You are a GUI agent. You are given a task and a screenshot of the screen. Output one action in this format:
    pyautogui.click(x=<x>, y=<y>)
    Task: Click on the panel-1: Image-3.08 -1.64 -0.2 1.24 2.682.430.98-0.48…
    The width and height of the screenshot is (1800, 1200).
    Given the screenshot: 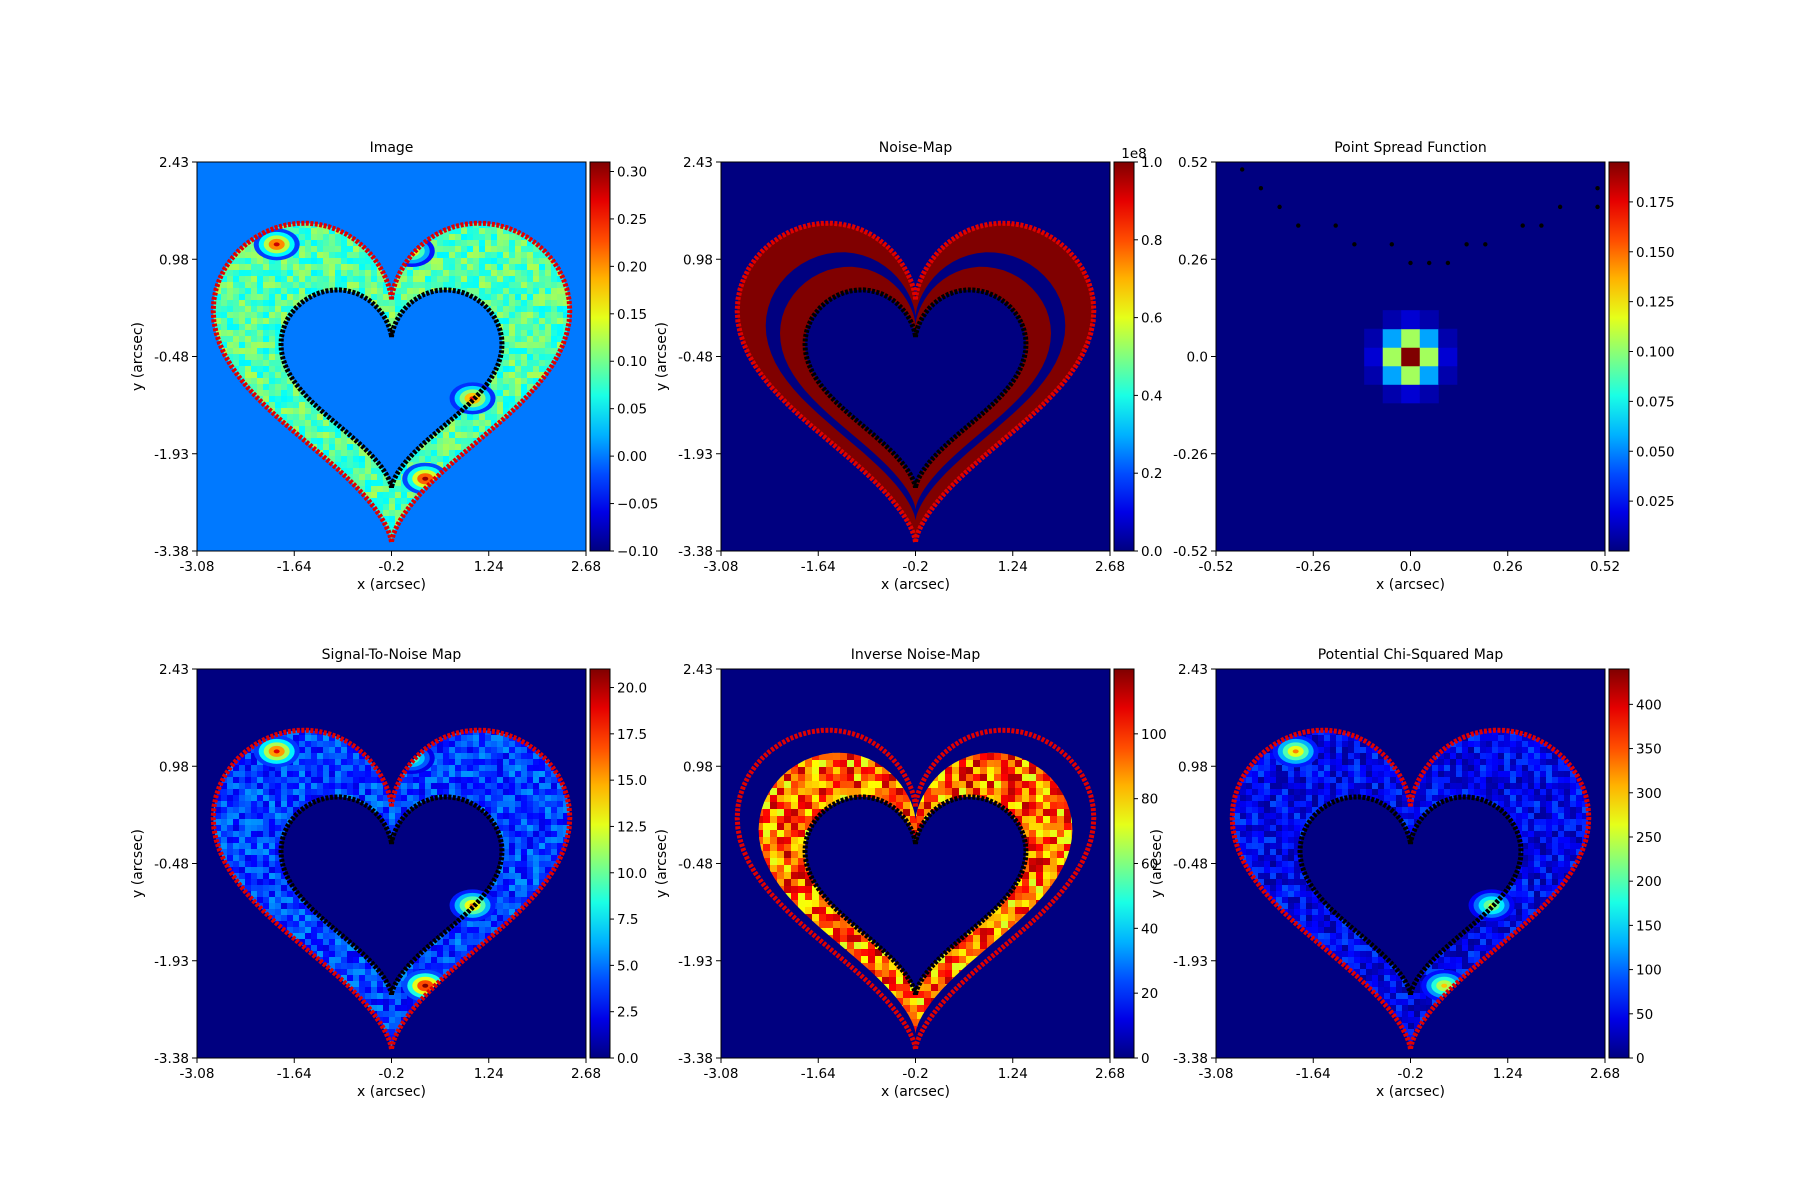 What is the action you would take?
    pyautogui.click(x=394, y=366)
    